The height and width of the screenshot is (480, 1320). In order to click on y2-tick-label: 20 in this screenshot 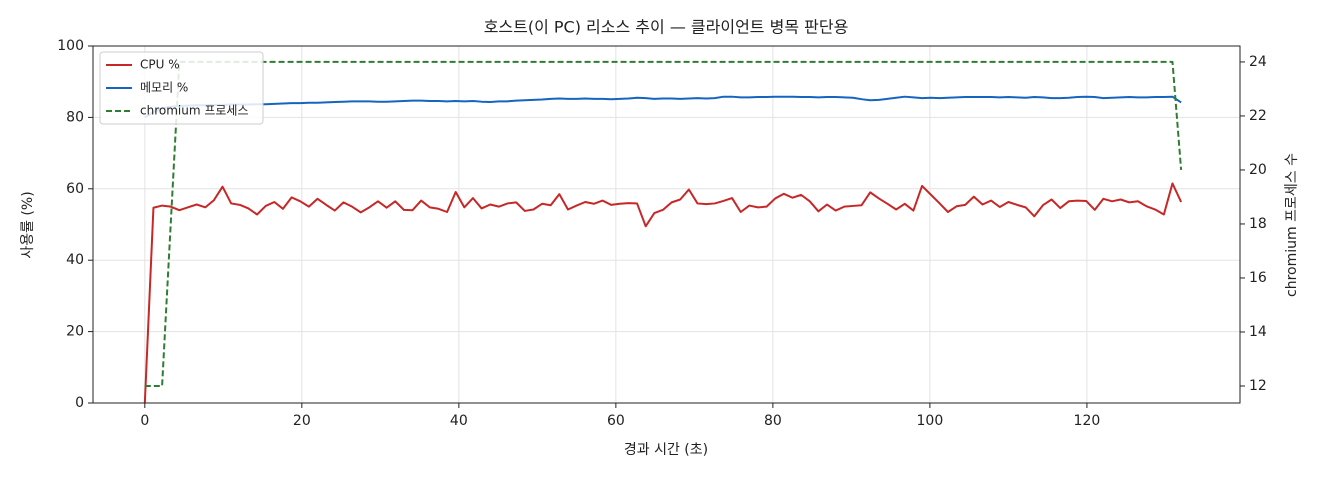, I will do `click(1258, 170)`.